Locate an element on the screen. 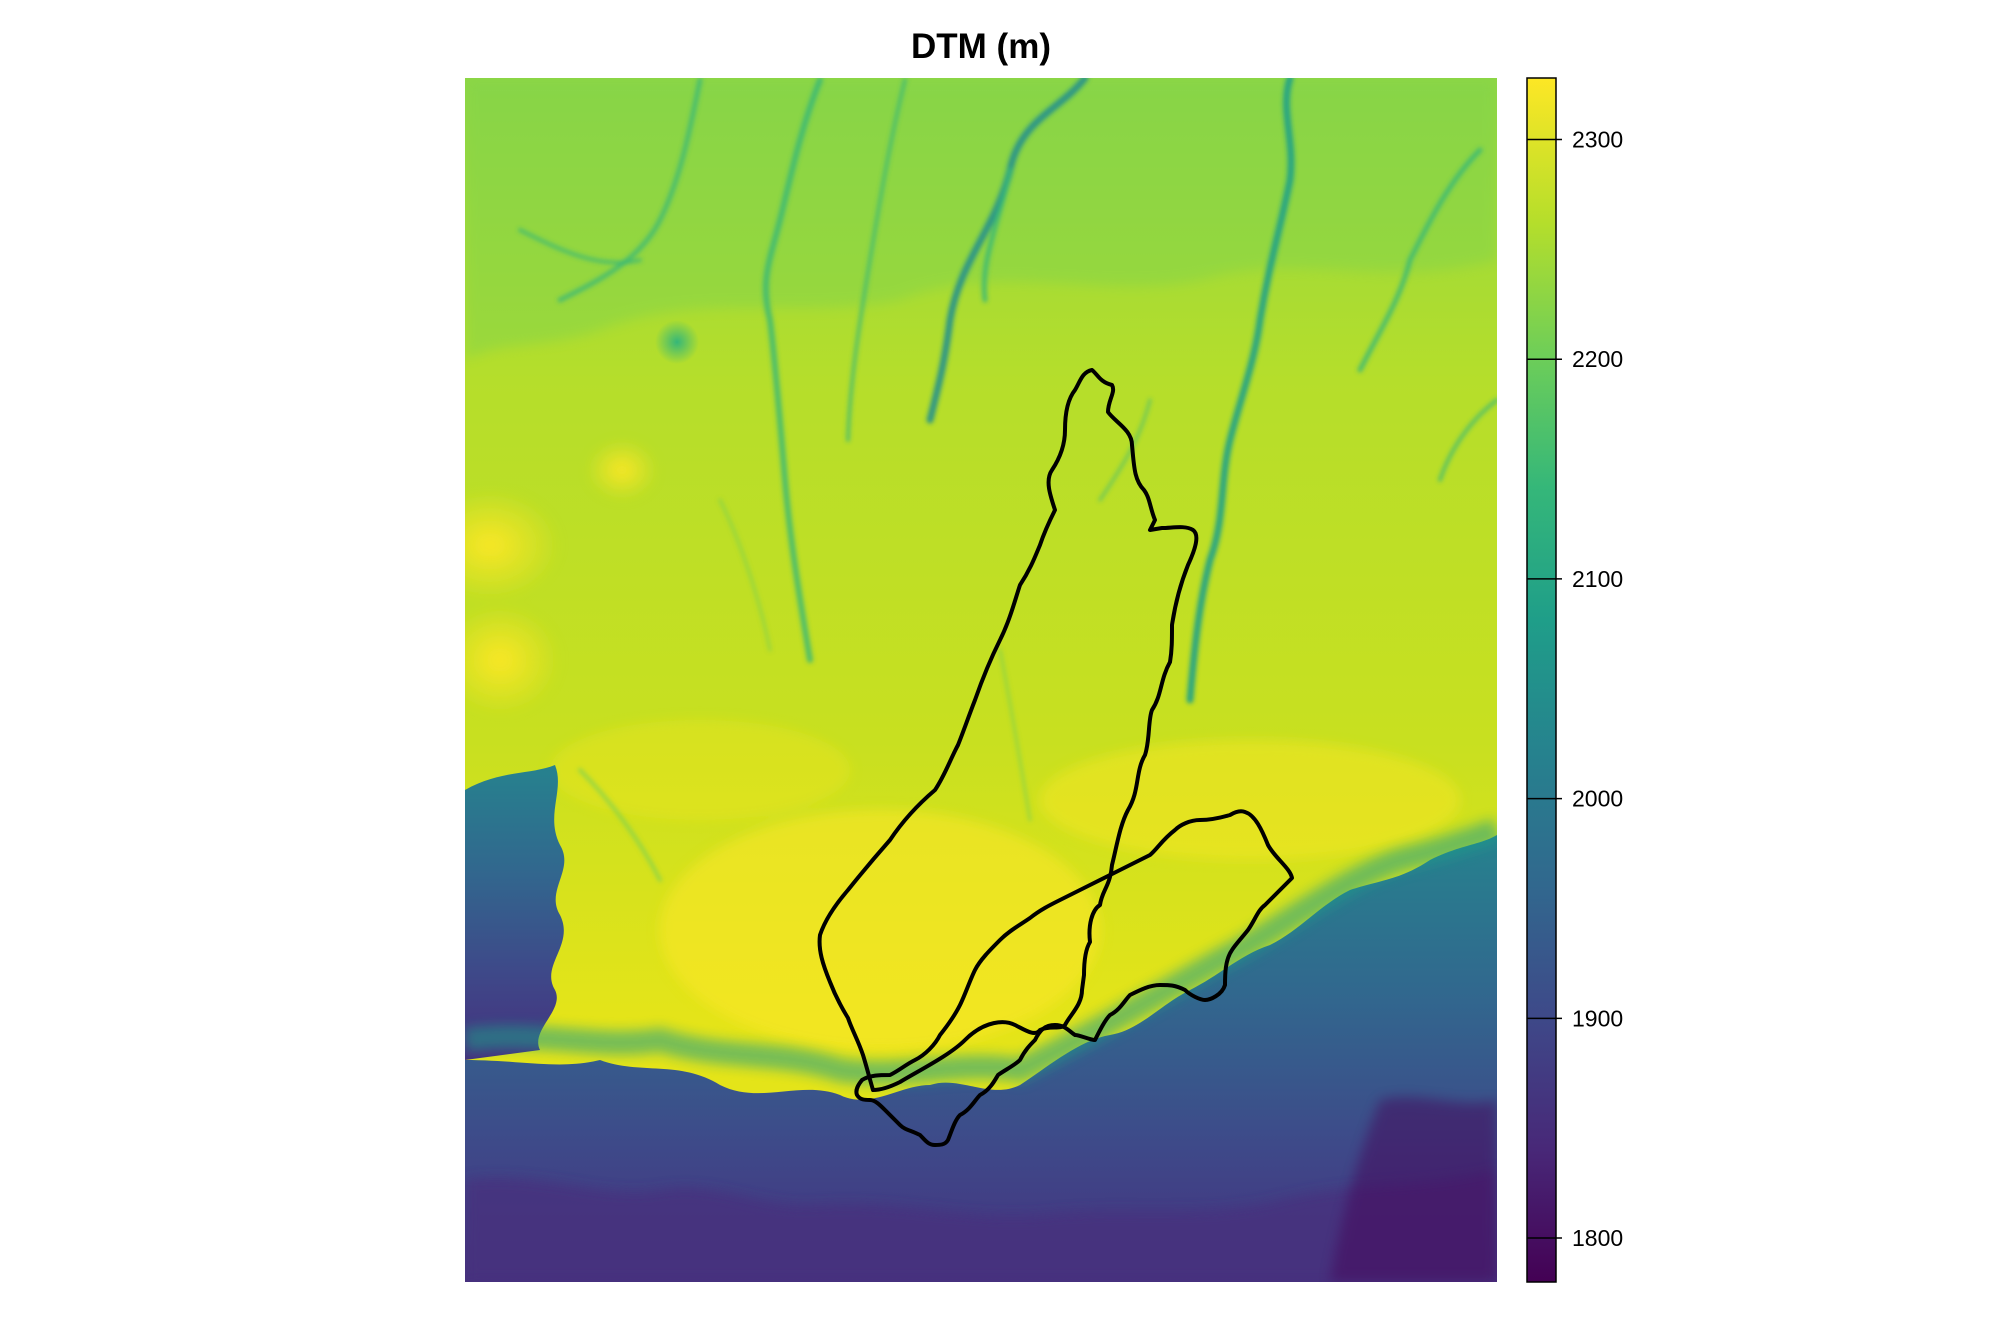 The height and width of the screenshot is (1344, 2016). southern-deepest is located at coordinates (981, 1226).